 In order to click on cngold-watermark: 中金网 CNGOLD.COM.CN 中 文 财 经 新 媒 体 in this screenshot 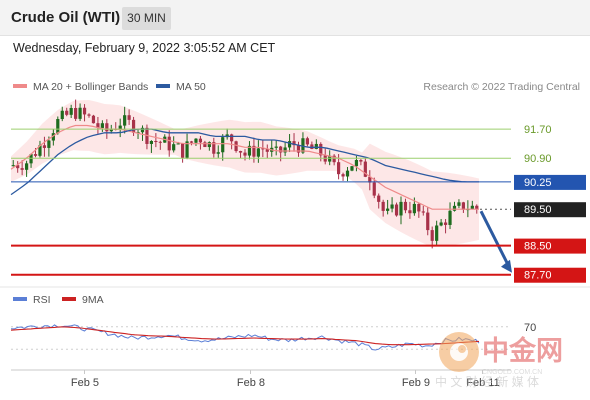, I will do `click(499, 360)`.